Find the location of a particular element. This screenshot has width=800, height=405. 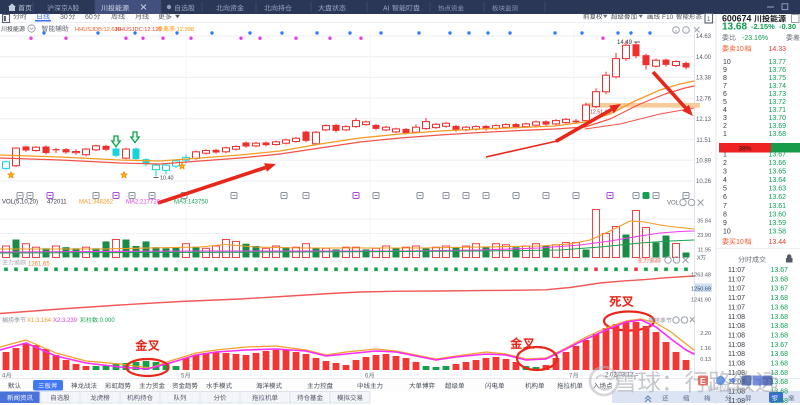

svg-text: 10.26 is located at coordinates (704, 182).